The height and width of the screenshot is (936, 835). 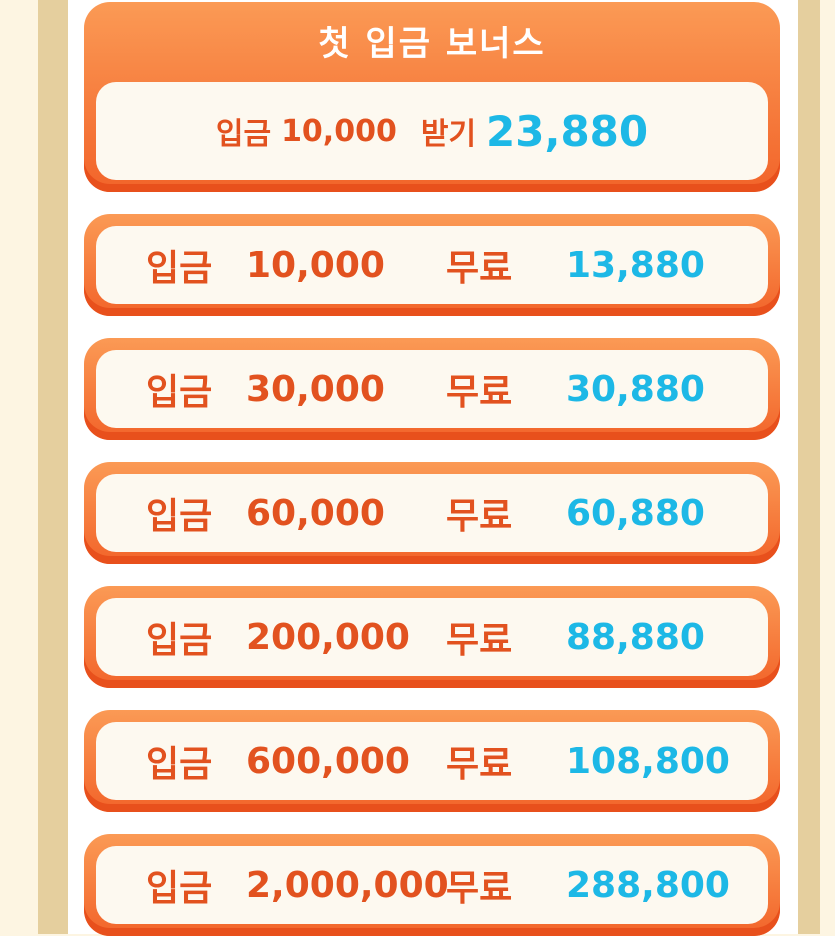 I want to click on bonus-summary: 입금 10,000 받기 23,880, so click(x=432, y=131).